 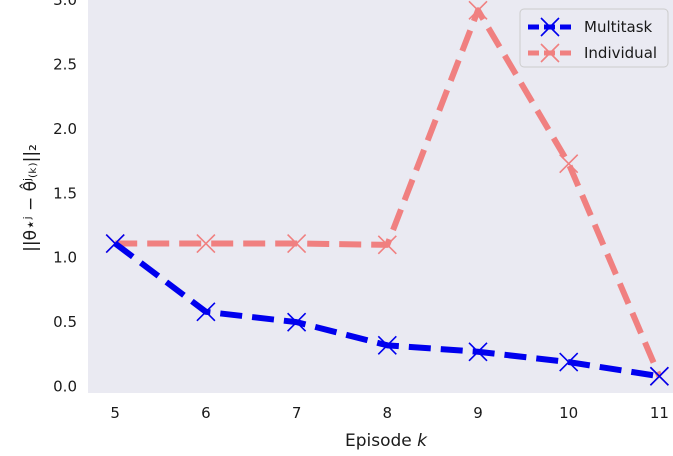 What do you see at coordinates (29, 198) in the screenshot?
I see `y-axis-label: ||θ⋆ʲ − θ̂ʲ₍ₖ₎||₂` at bounding box center [29, 198].